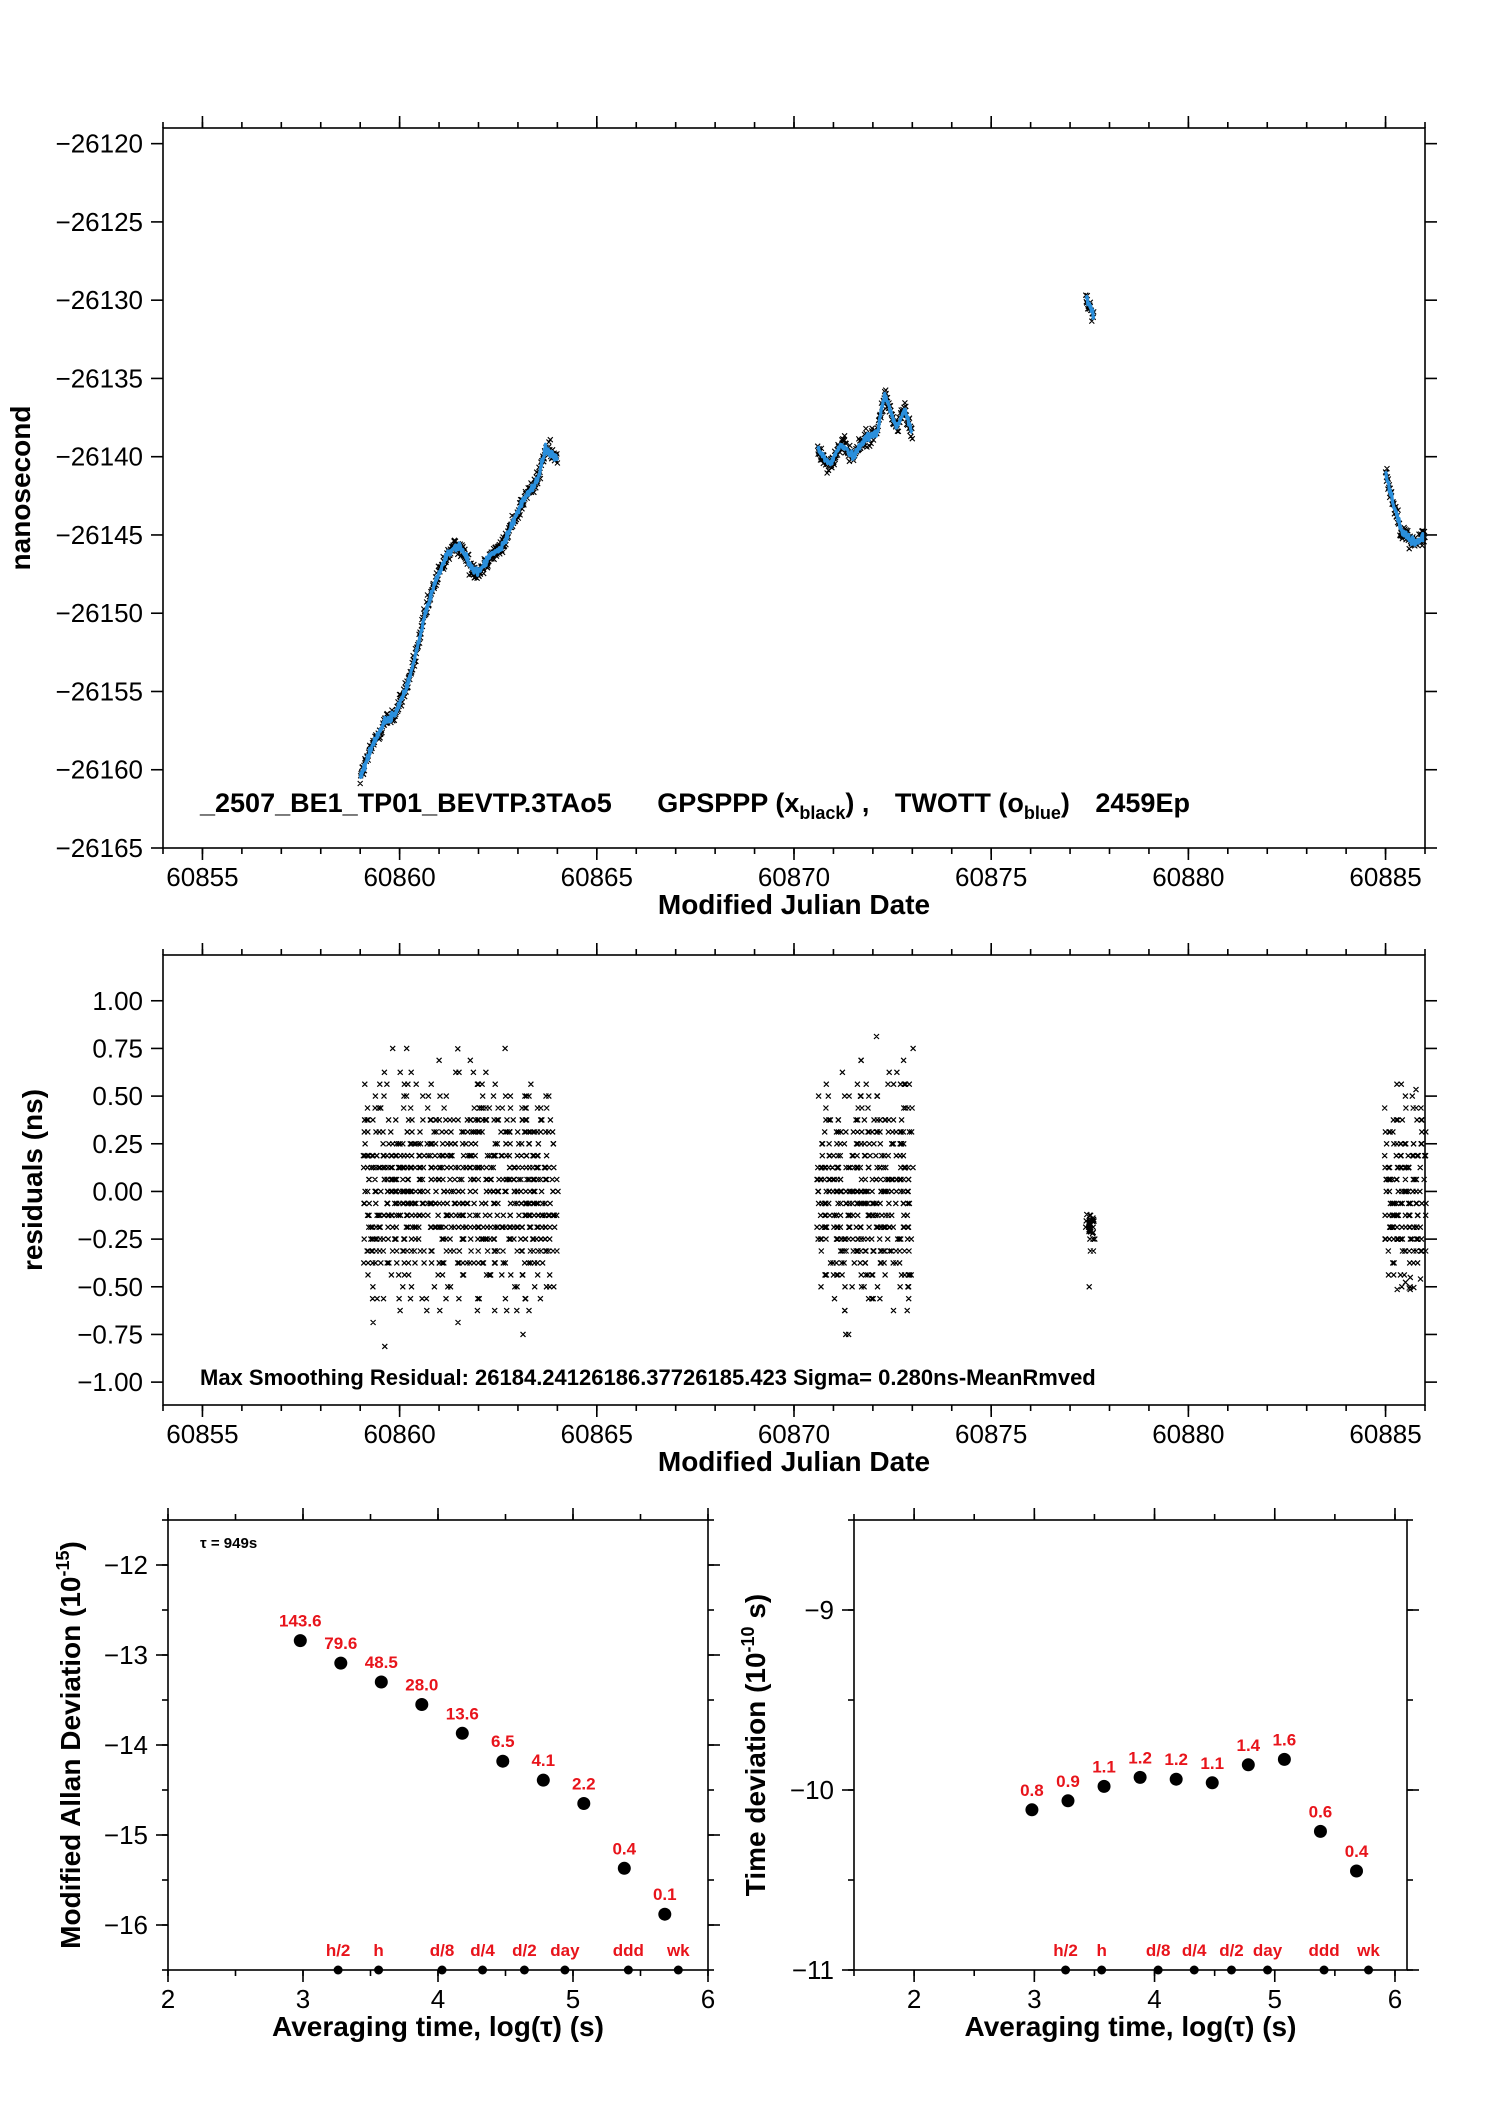 The image size is (1488, 2105). I want to click on mdev-ylabel-close: ), so click(70, 1545).